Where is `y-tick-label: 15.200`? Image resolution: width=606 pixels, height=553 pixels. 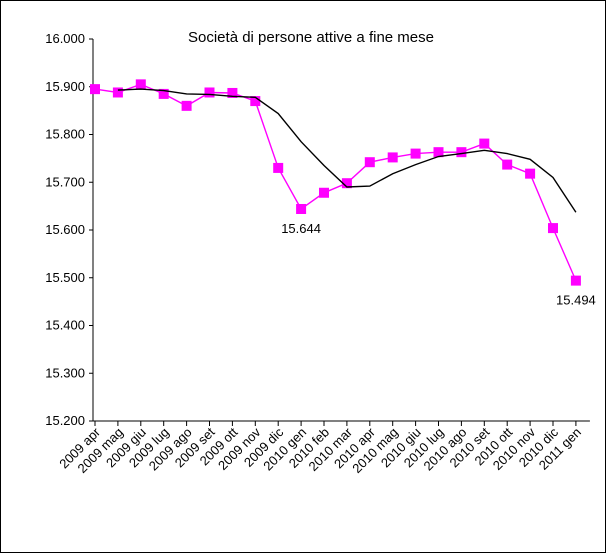
y-tick-label: 15.200 is located at coordinates (65, 420).